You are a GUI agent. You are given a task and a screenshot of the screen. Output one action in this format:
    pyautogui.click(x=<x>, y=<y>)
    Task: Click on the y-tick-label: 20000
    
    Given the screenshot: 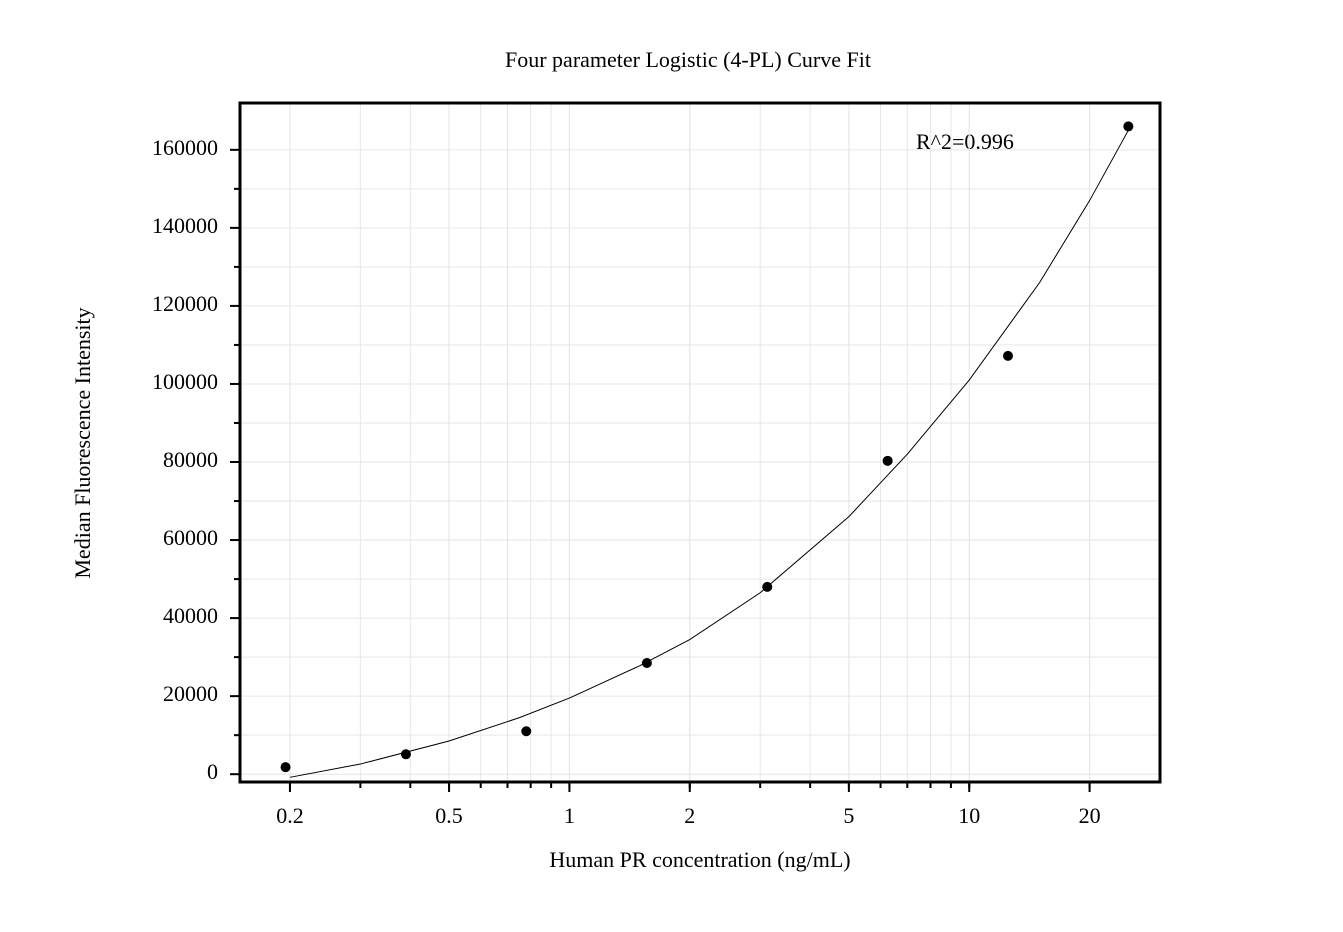 What is the action you would take?
    pyautogui.click(x=190, y=693)
    